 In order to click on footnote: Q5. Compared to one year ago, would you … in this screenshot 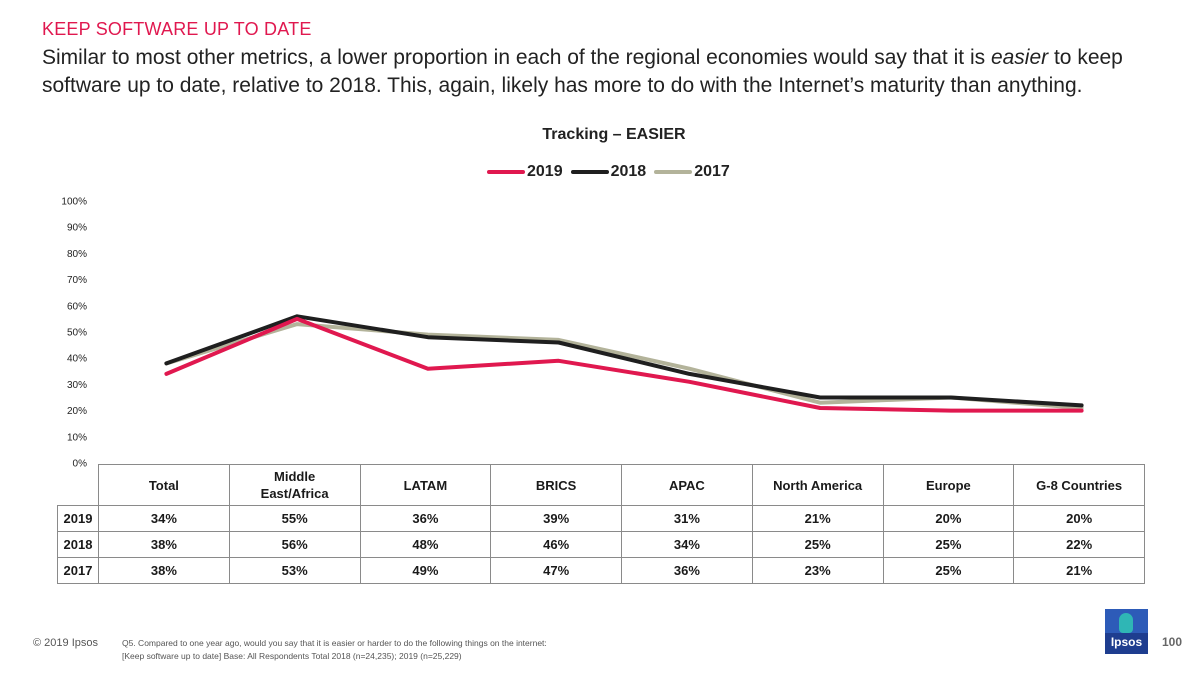, I will do `click(482, 650)`.